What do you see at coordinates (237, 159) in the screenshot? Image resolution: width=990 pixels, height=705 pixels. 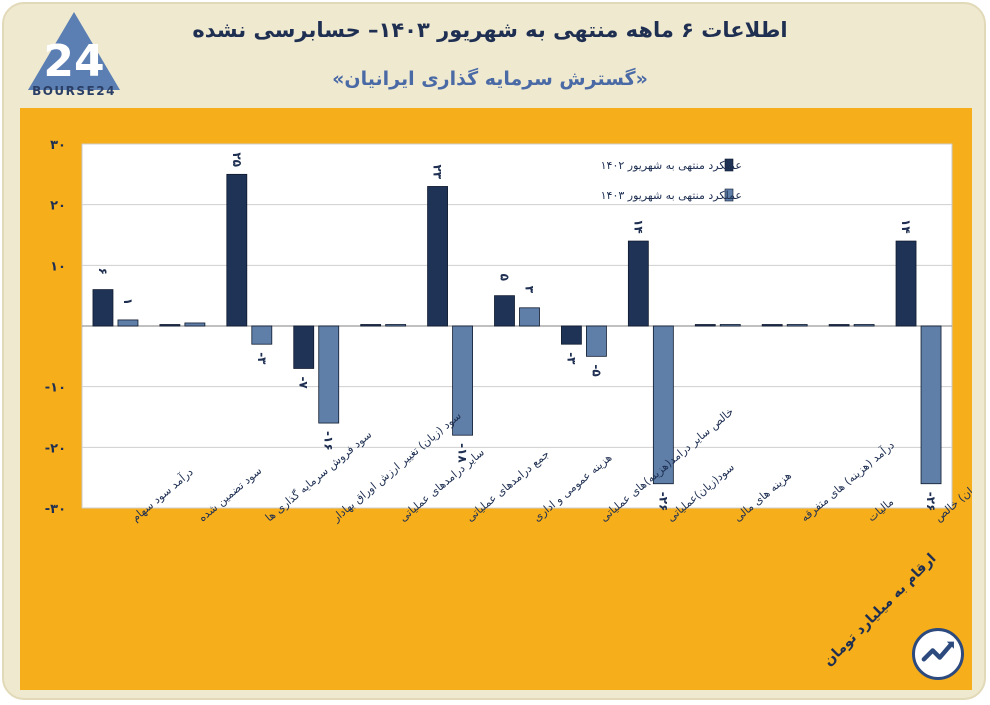 I see `data-label: ۲۵` at bounding box center [237, 159].